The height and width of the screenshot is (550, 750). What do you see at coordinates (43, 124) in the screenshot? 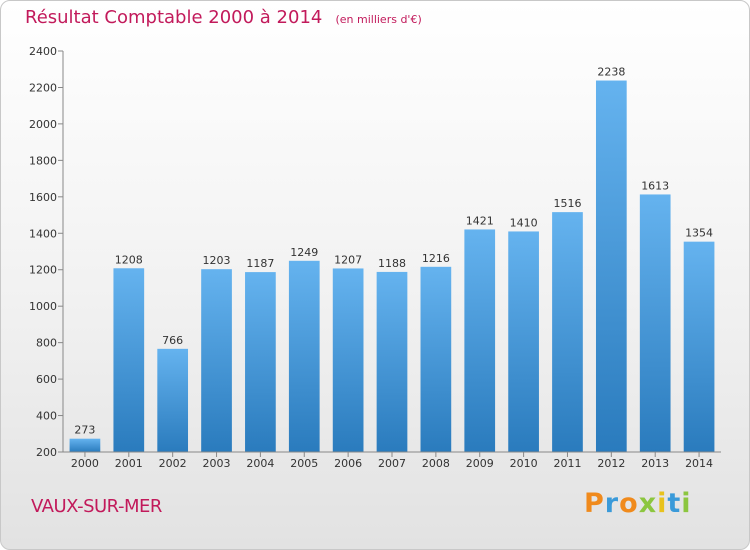
I see `y-tick-label: 2000` at bounding box center [43, 124].